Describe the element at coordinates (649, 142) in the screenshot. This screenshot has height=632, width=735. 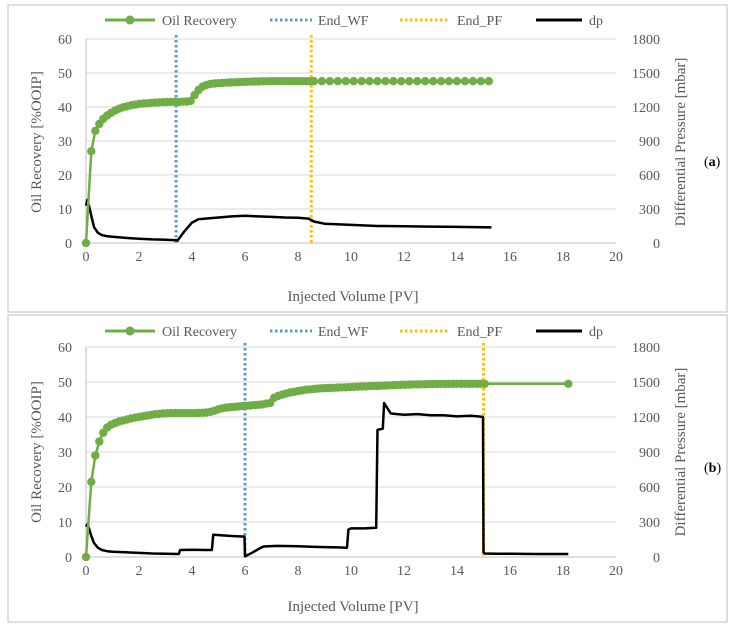
I see `panel-a-y2-tick-label: 900` at that location.